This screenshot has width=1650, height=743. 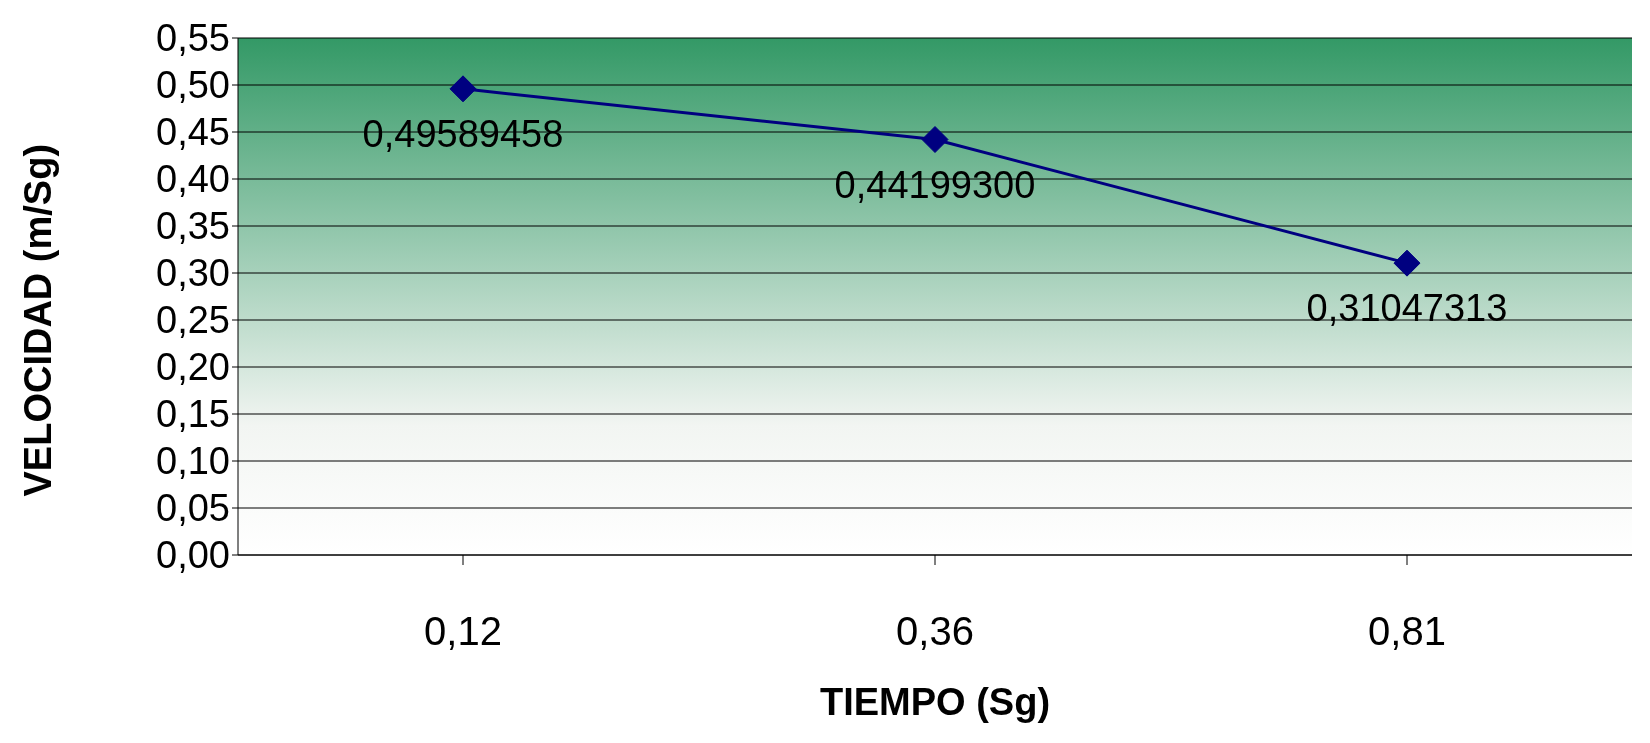 I want to click on data-label: 0,49589458, so click(x=463, y=133).